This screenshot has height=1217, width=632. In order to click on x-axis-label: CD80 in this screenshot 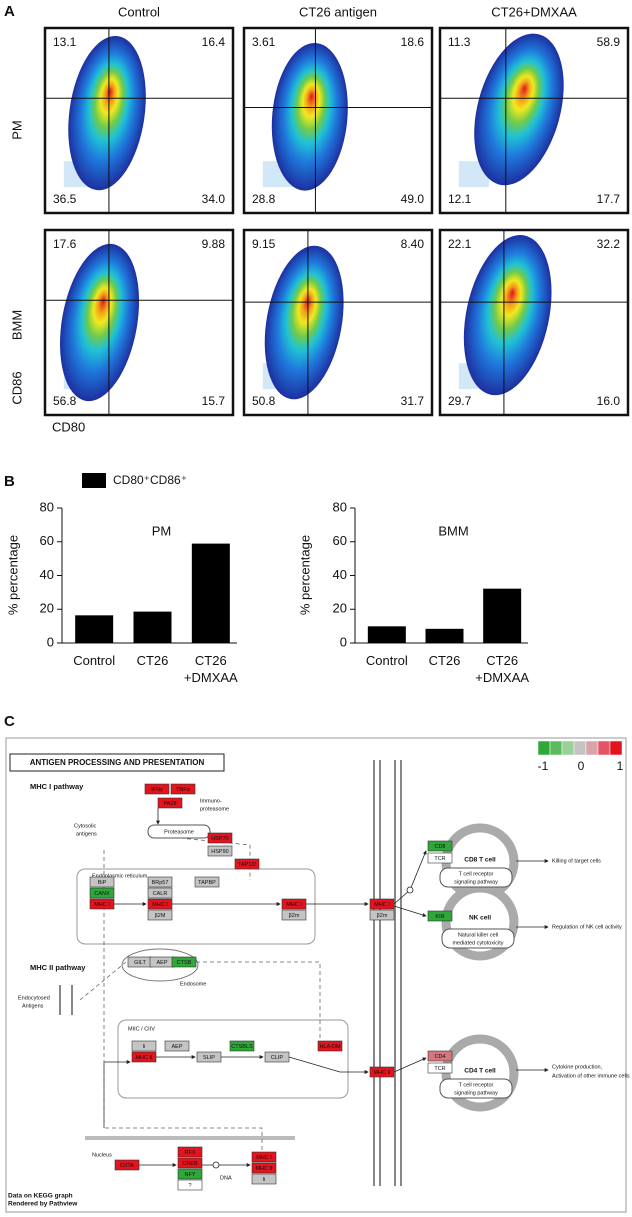, I will do `click(68, 426)`.